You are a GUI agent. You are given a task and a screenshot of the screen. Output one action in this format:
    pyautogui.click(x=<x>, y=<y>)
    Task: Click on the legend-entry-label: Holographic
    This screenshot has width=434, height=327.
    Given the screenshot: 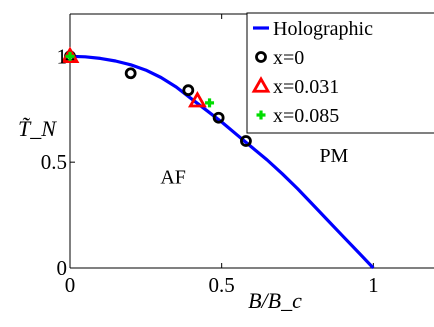 What is the action you would take?
    pyautogui.click(x=323, y=29)
    